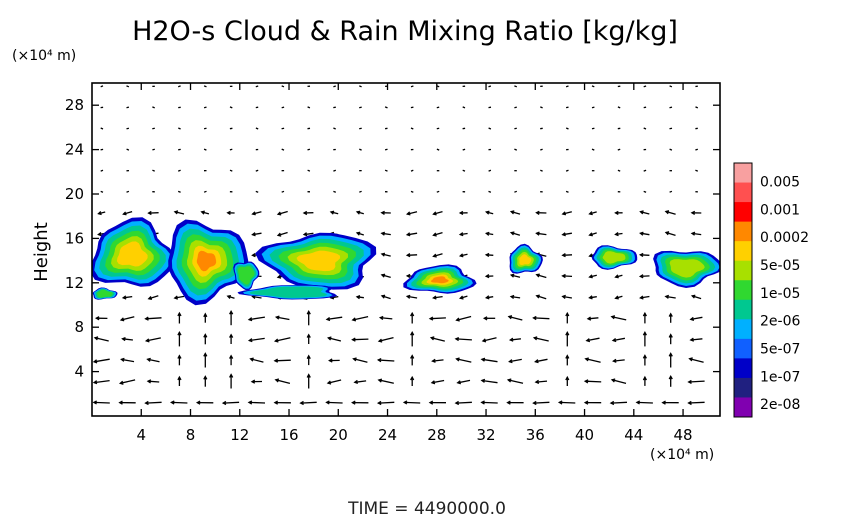 The height and width of the screenshot is (519, 854). Describe the element at coordinates (426, 509) in the screenshot. I see `time-label: TIME = 4490000.0` at that location.